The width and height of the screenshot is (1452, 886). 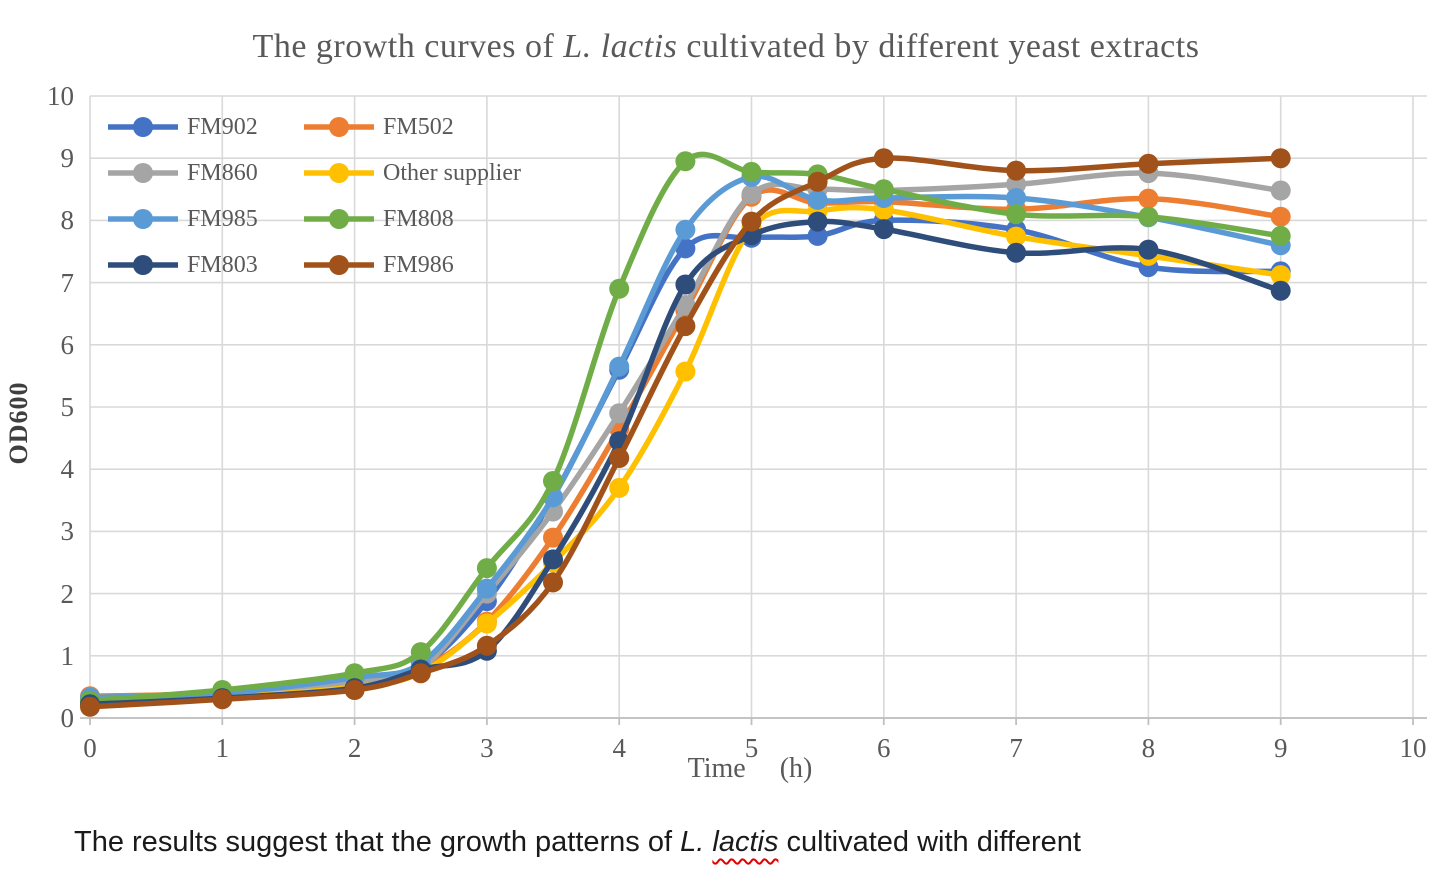 I want to click on caption-segment-text: cultivated with different, so click(x=929, y=842).